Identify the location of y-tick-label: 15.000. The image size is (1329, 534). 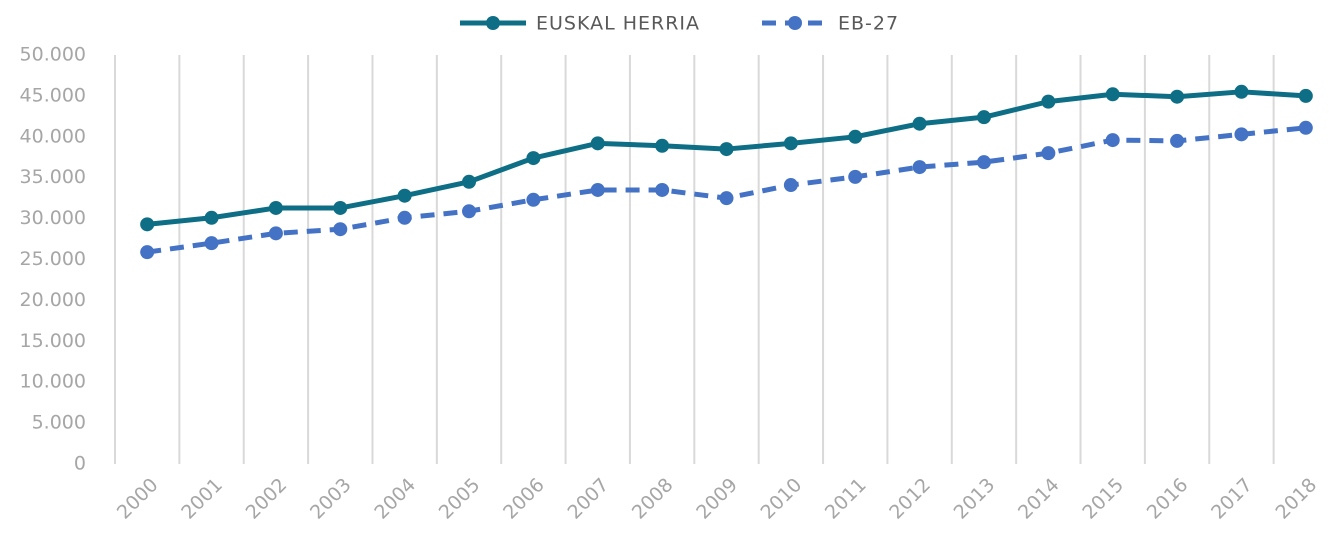
(53, 341).